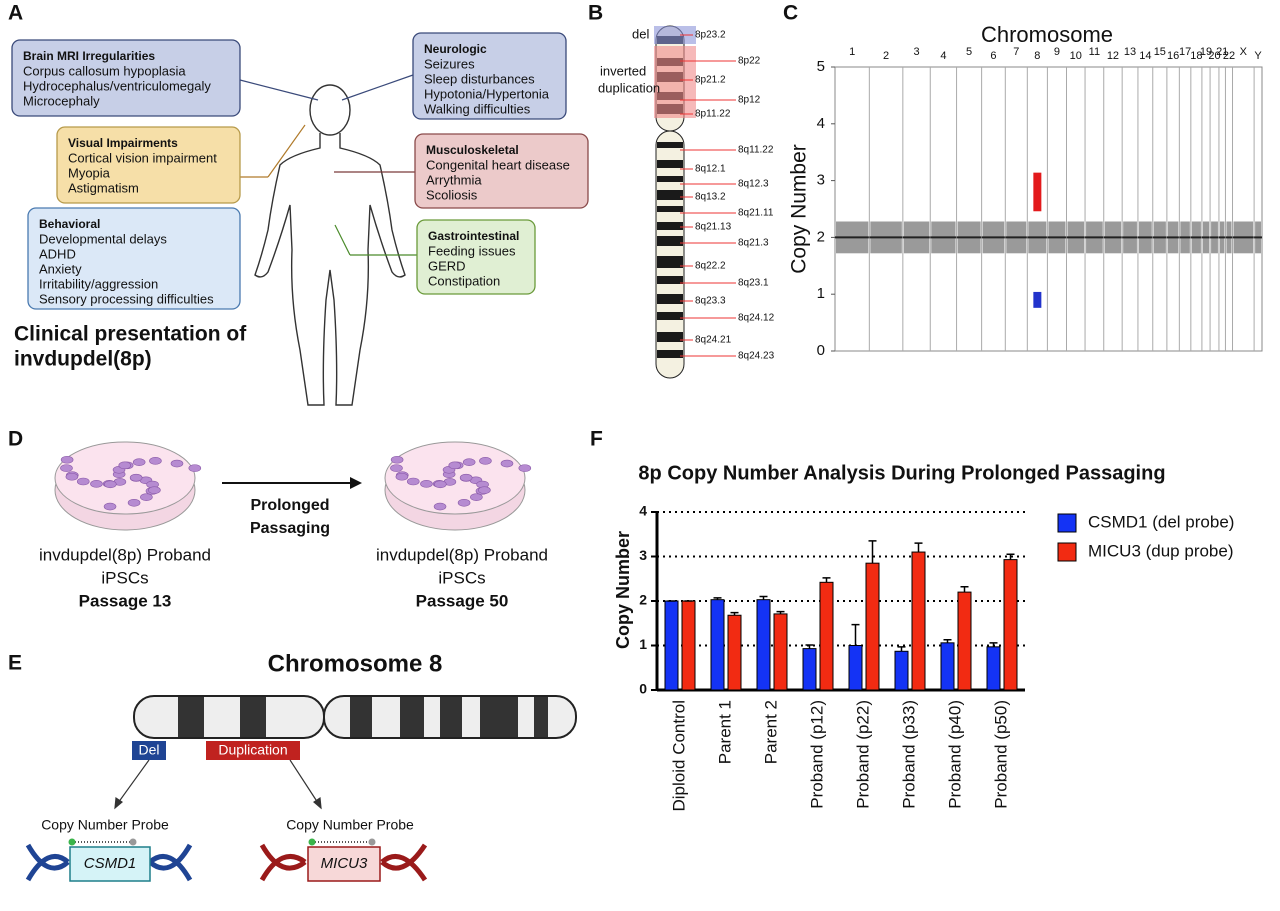  What do you see at coordinates (454, 179) in the screenshot?
I see `box-item: Arrythmia` at bounding box center [454, 179].